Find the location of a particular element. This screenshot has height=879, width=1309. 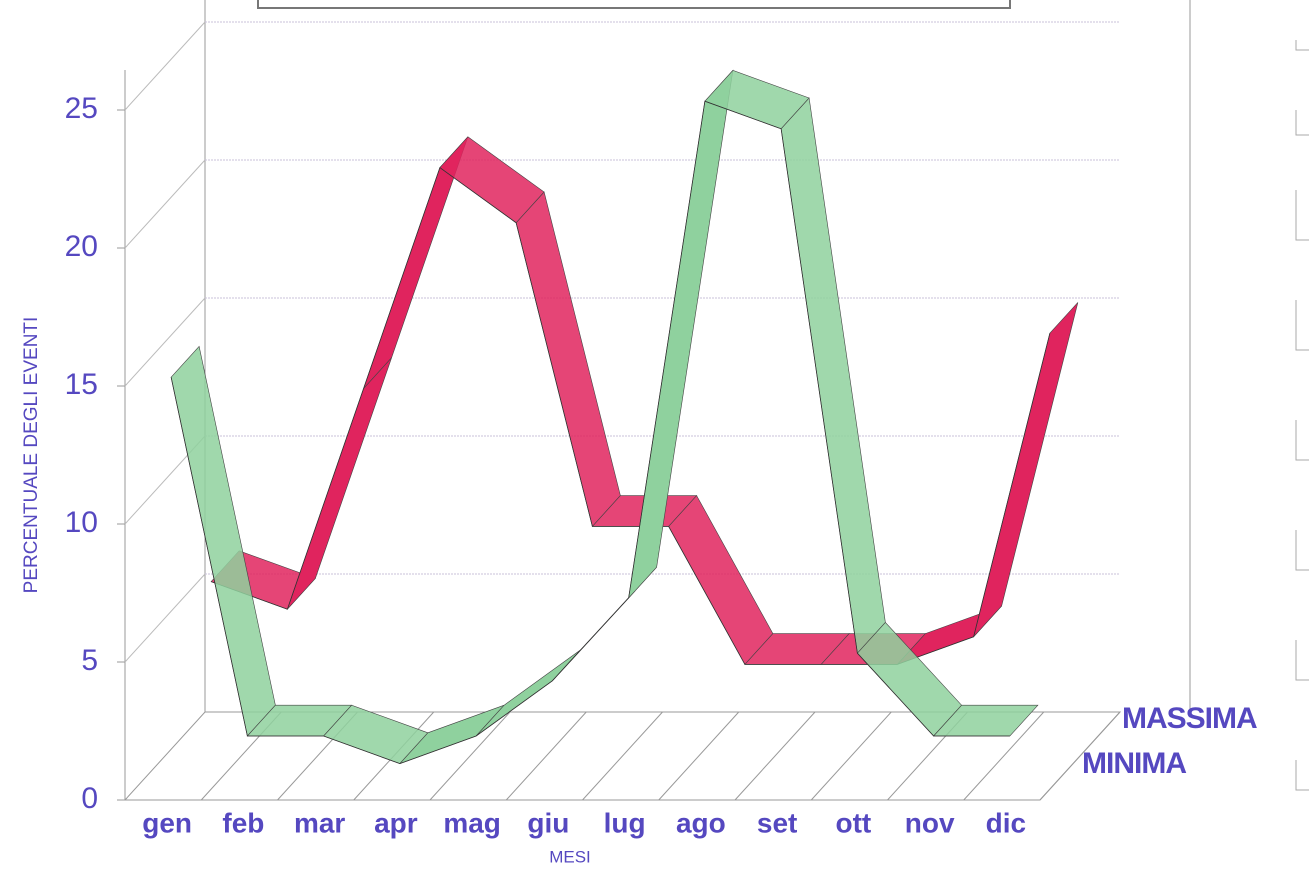

x-tick-label: giu is located at coordinates (548, 822).